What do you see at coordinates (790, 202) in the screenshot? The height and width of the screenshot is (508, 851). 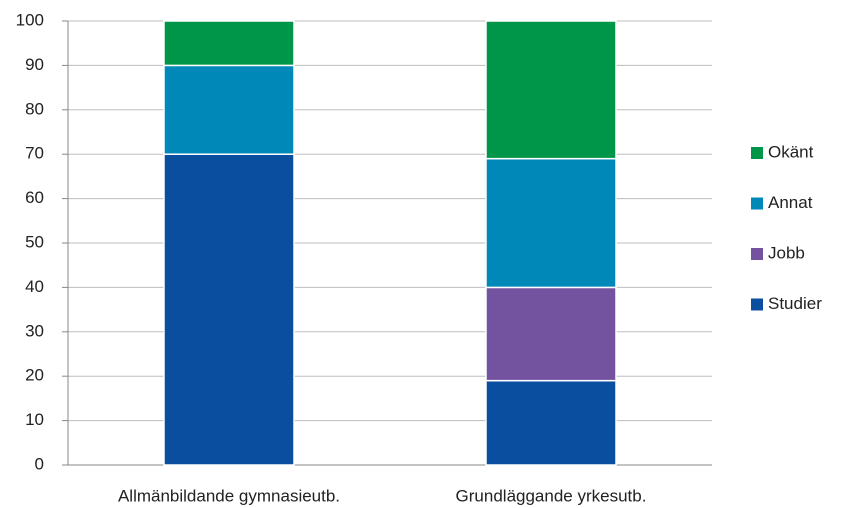 I see `legend-label: Annat` at bounding box center [790, 202].